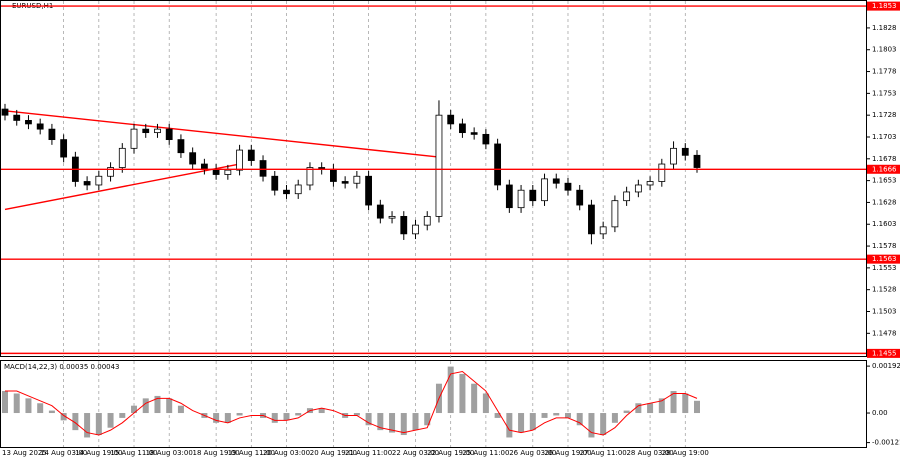  What do you see at coordinates (884, 115) in the screenshot?
I see `y-tick-label: 1.1728` at bounding box center [884, 115].